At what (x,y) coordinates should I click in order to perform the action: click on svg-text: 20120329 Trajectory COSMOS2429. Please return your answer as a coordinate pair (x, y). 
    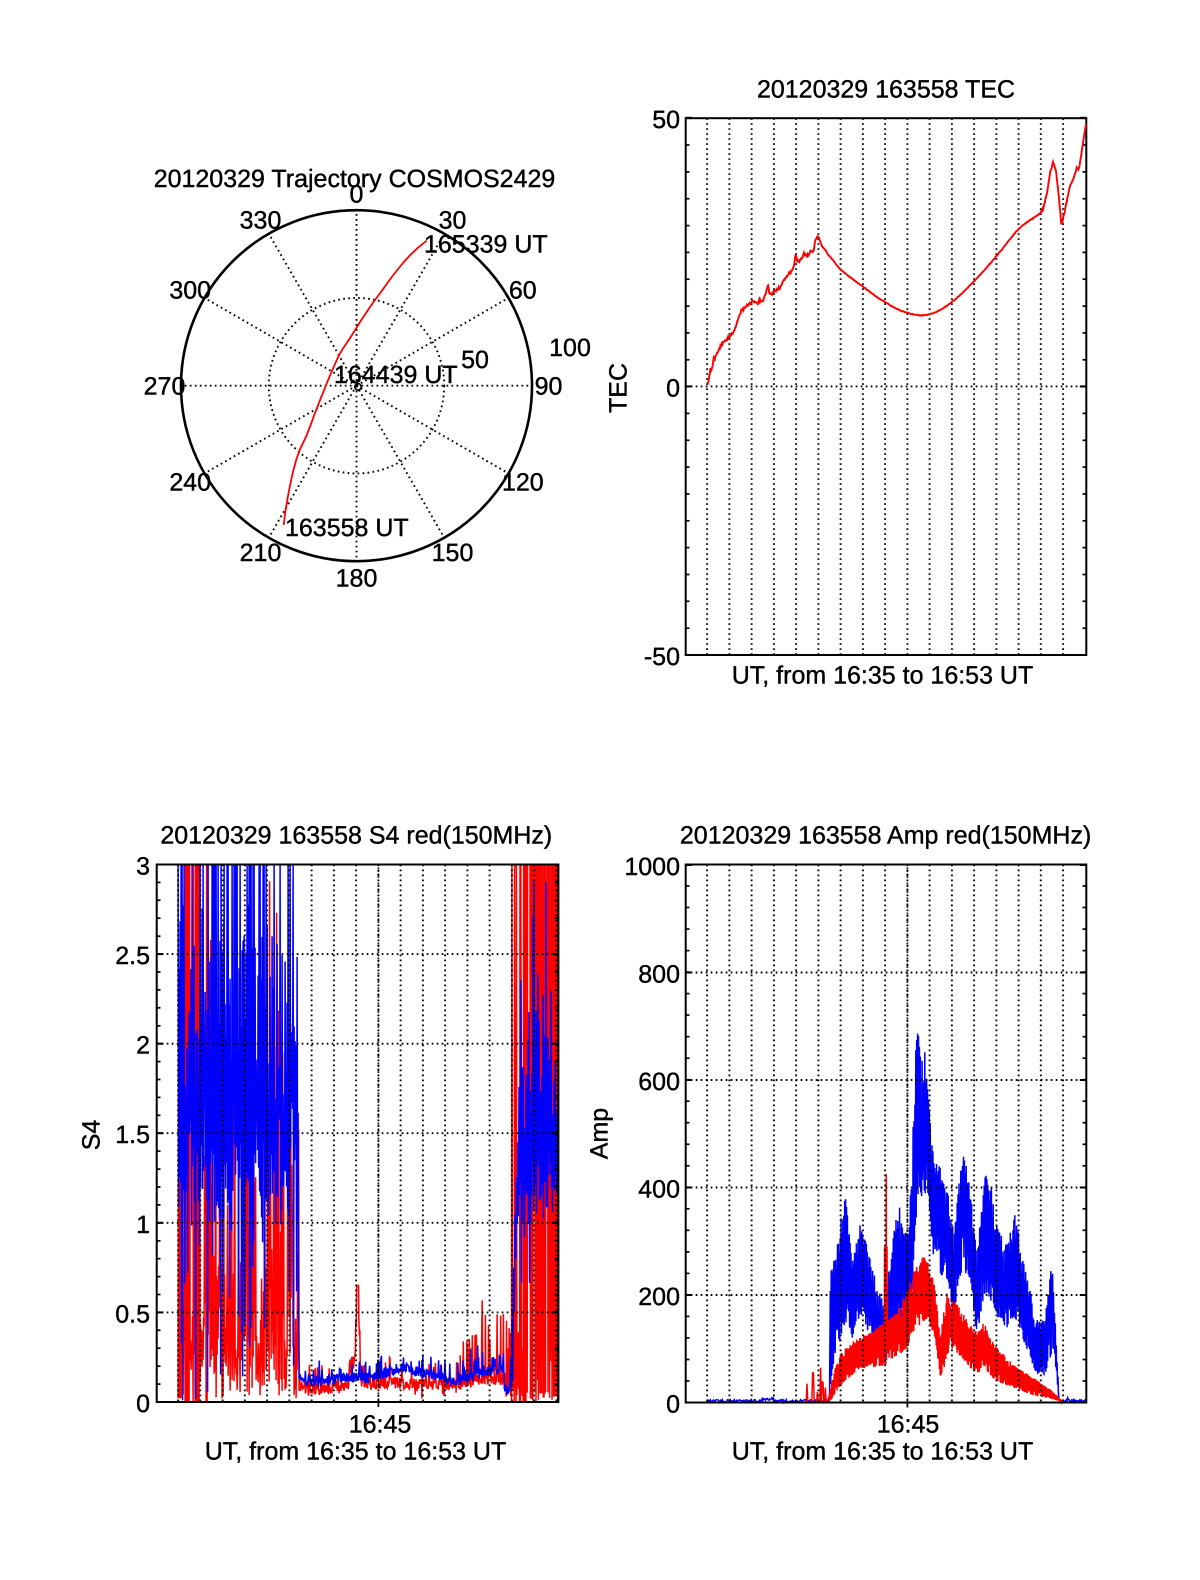
    Looking at the image, I should click on (355, 179).